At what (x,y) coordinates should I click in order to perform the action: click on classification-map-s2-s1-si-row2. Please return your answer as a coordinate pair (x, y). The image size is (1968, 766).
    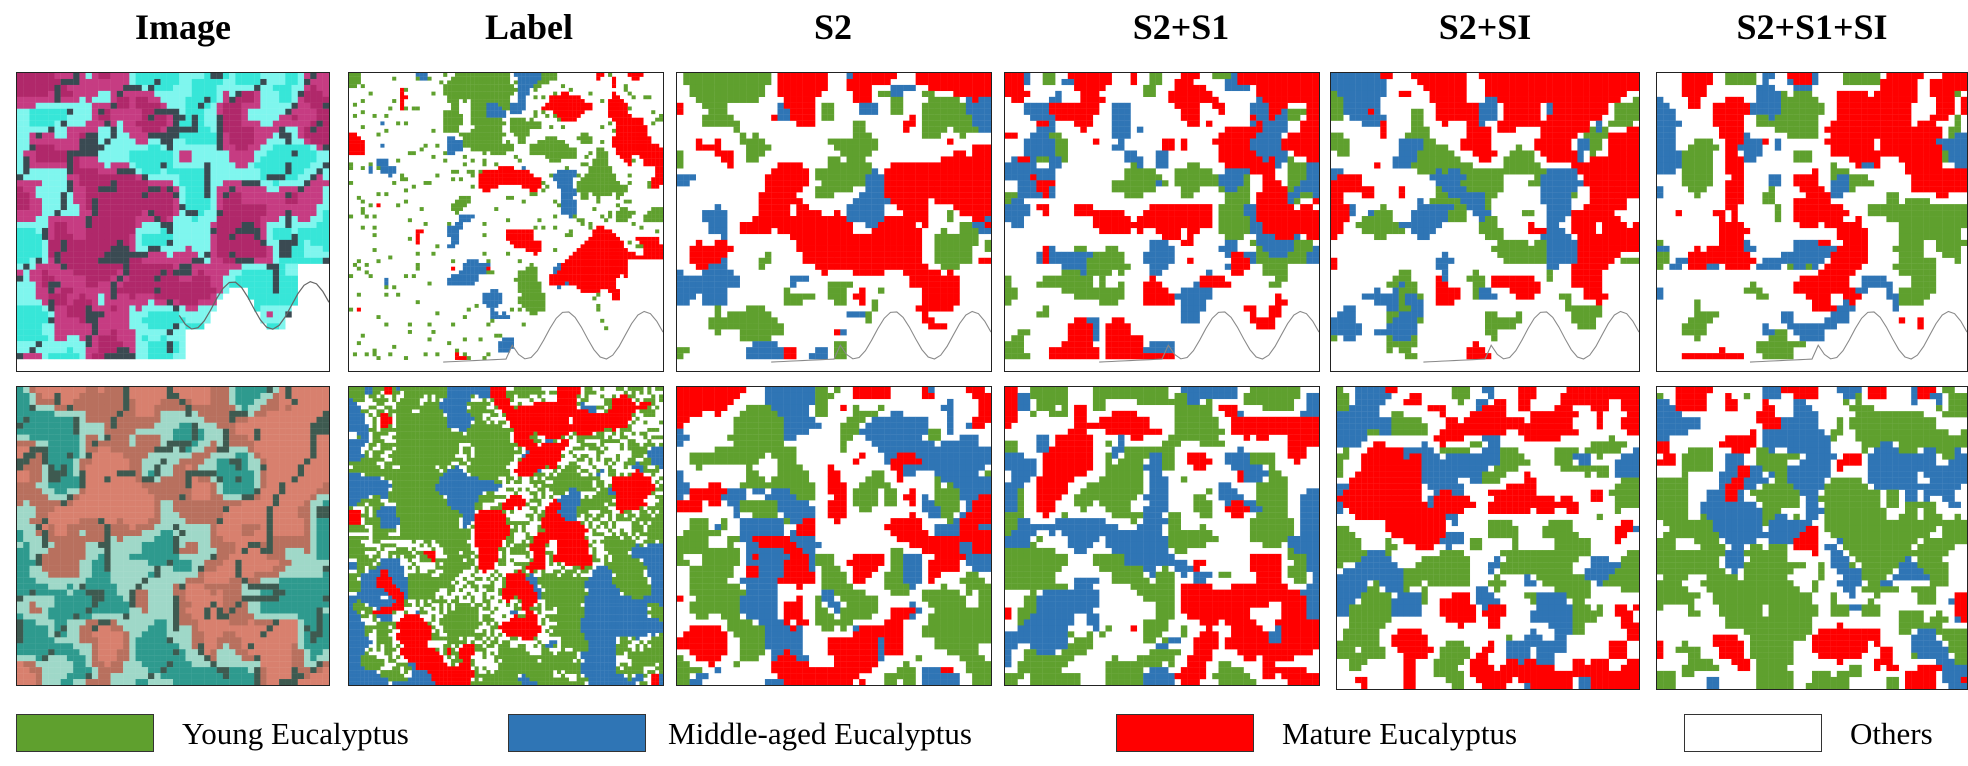
    Looking at the image, I should click on (1812, 538).